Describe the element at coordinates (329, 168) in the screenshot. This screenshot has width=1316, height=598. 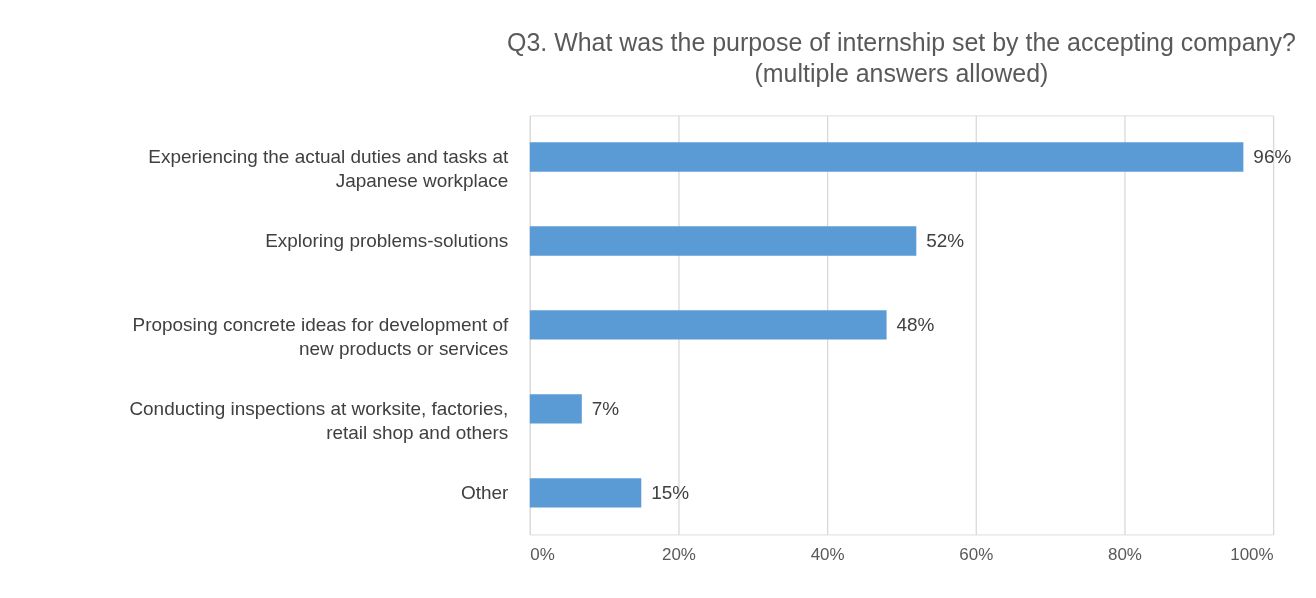
I see `y-tick-label: Experiencing the actual duties and tasks at Japanese workplace` at that location.